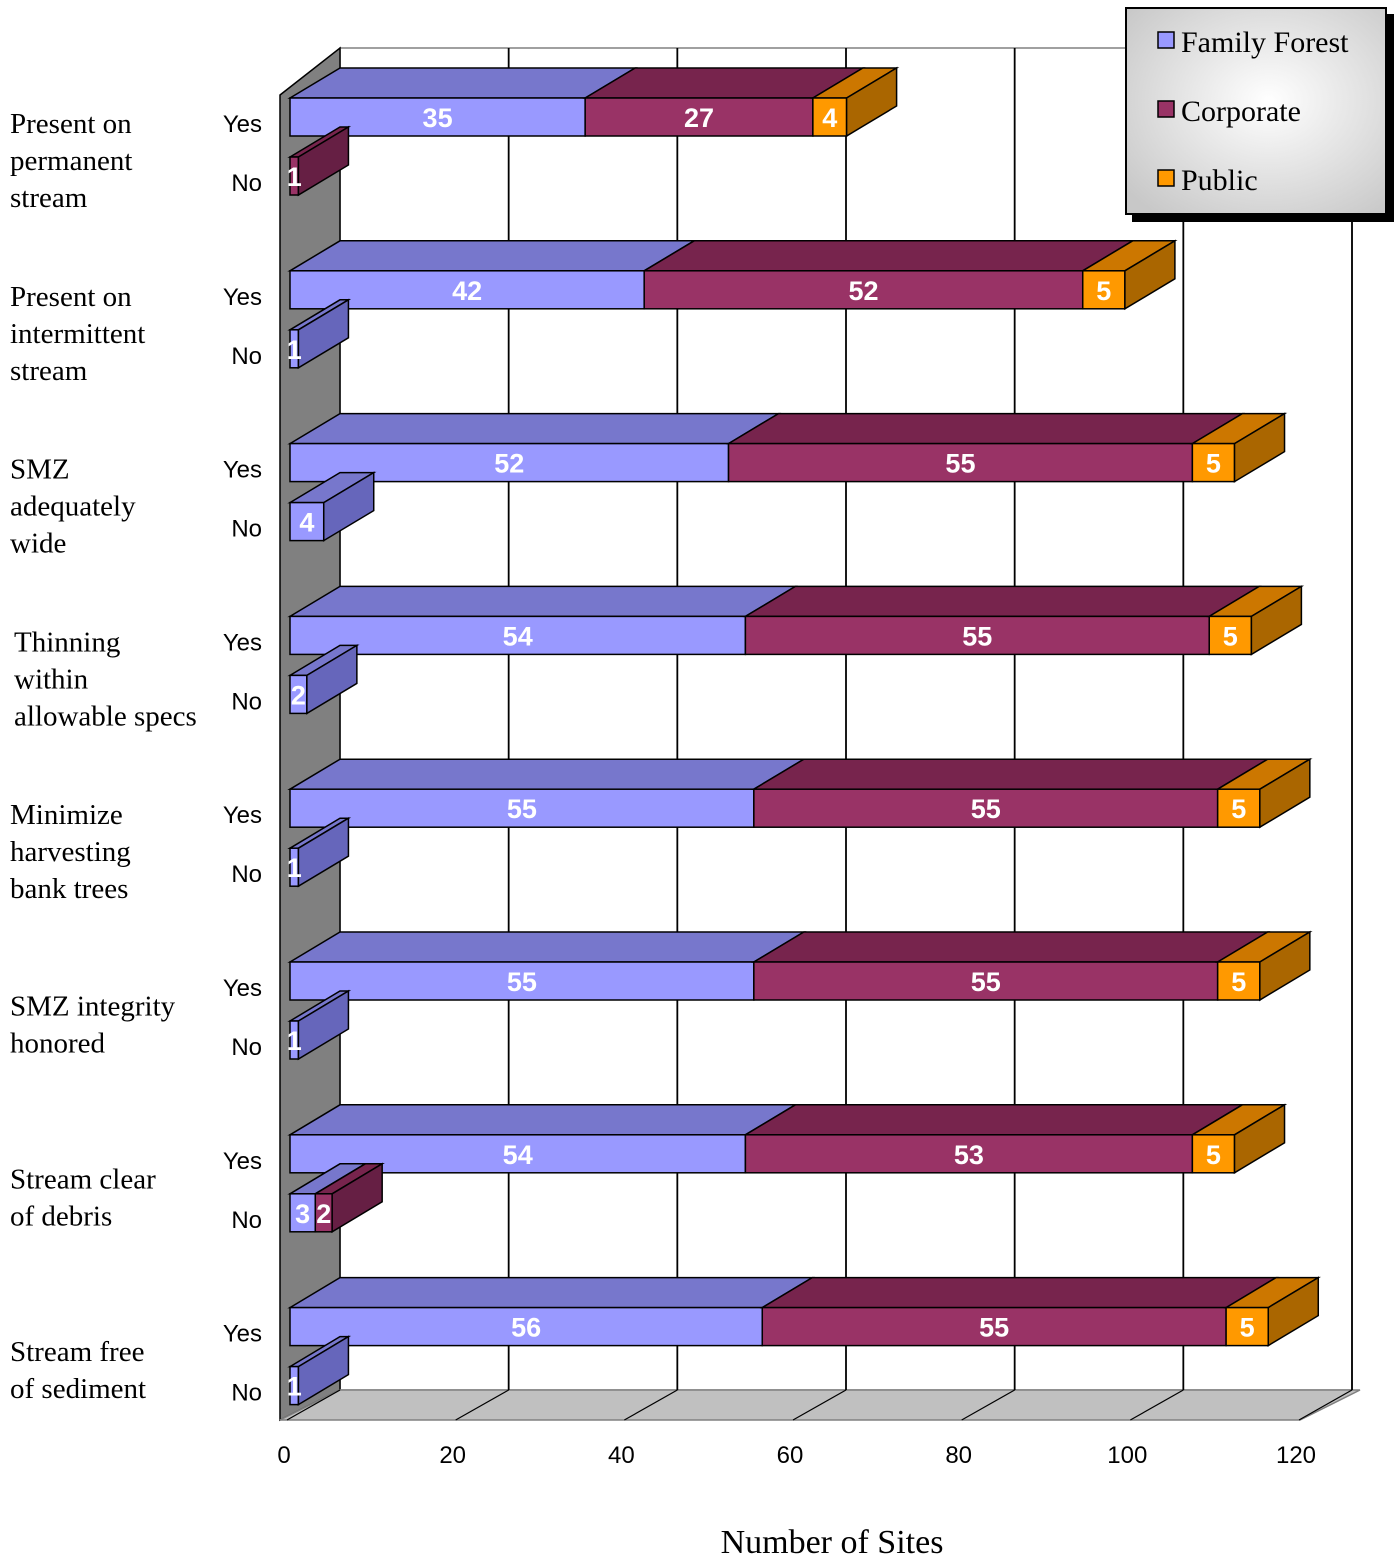 The height and width of the screenshot is (1560, 1398). Describe the element at coordinates (105, 716) in the screenshot. I see `category-label: allowable specs` at that location.